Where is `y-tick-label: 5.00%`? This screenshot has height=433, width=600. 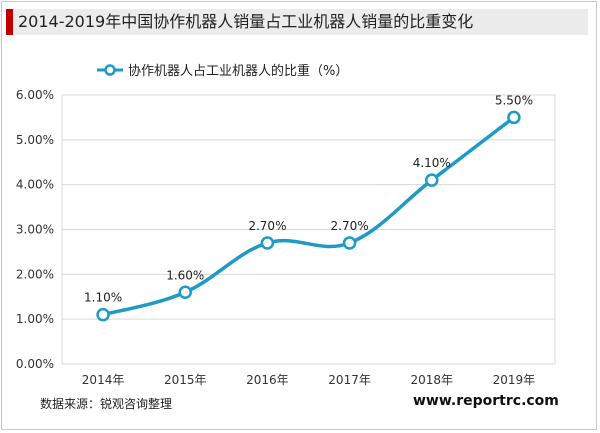
y-tick-label: 5.00% is located at coordinates (35, 140).